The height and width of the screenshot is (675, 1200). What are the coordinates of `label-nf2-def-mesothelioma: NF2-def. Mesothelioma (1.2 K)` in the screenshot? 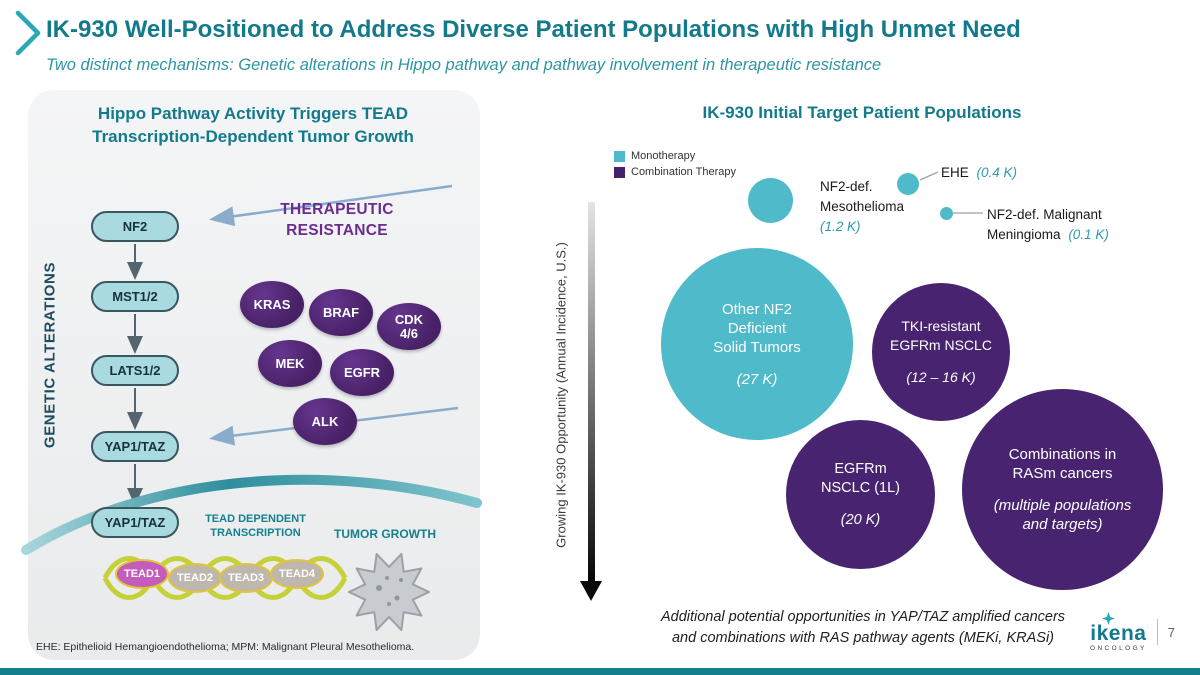 It's located at (862, 207).